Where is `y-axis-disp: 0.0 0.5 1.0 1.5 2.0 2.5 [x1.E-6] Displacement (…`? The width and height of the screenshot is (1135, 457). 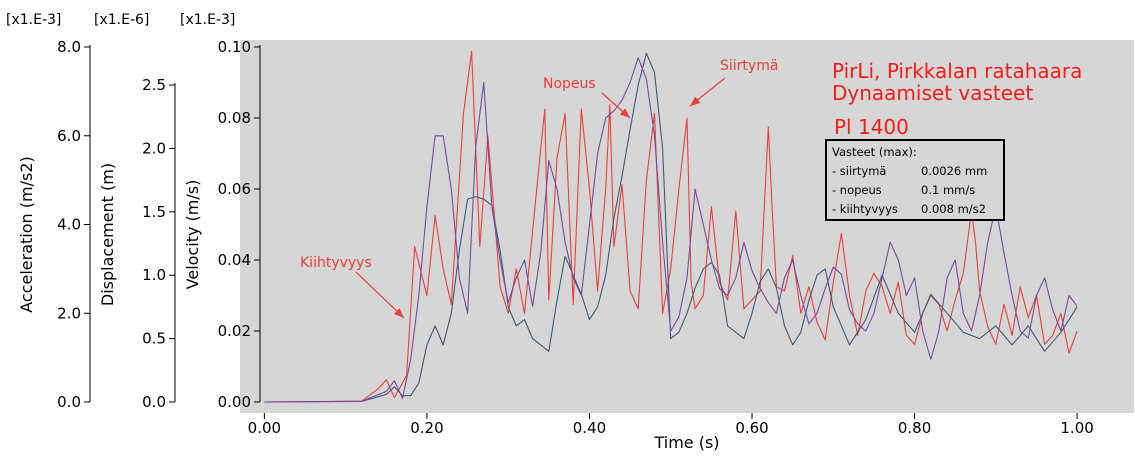
y-axis-disp: 0.0 0.5 1.0 1.5 2.0 2.5 [x1.E-6] Displacement (… is located at coordinates (135, 211).